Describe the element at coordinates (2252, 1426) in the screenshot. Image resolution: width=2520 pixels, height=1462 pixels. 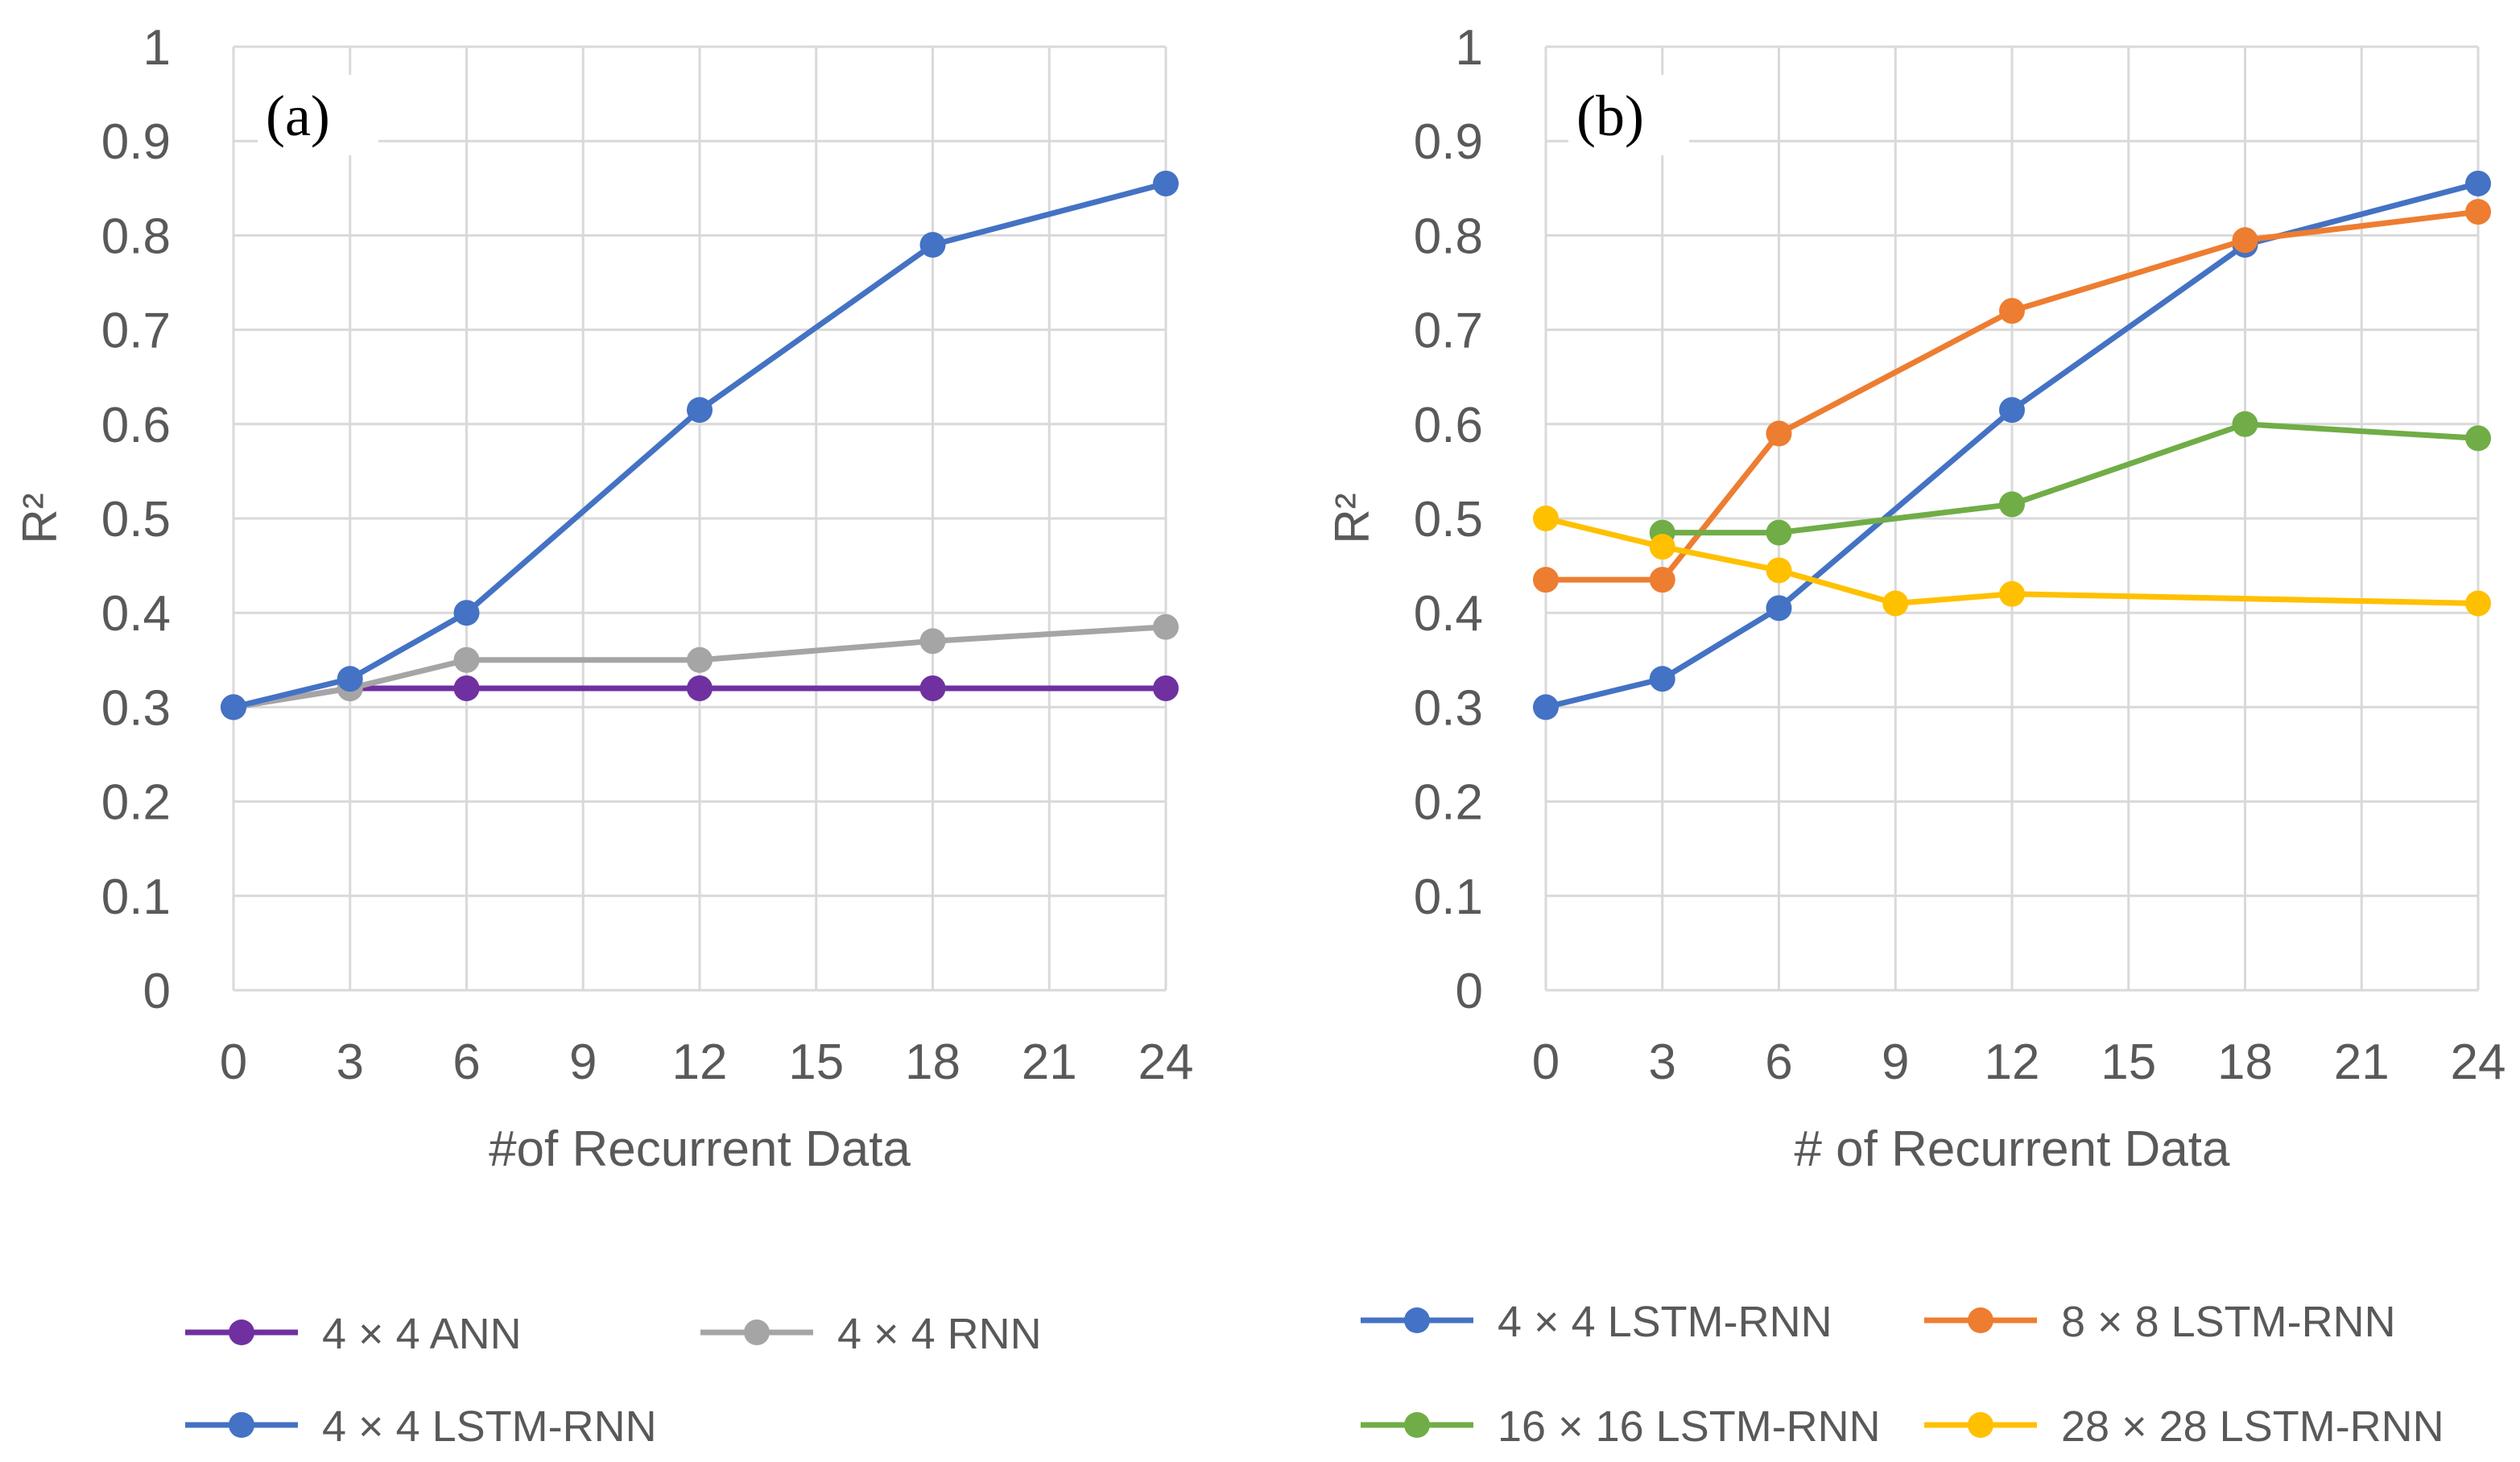
I see `legend-label: 28 × 28 LSTM-RNN` at that location.